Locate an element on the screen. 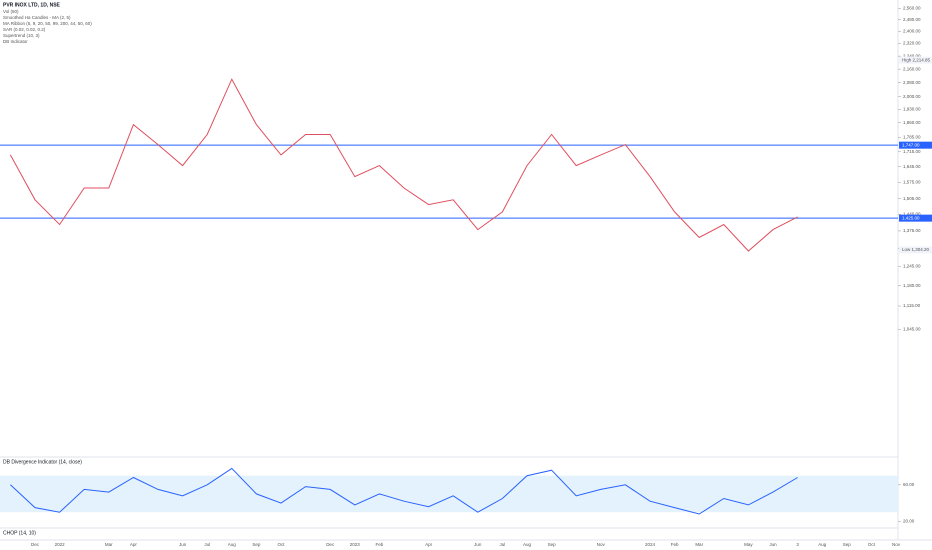 The image size is (932, 550). annotation-label: Low 1,304.20 is located at coordinates (916, 249).